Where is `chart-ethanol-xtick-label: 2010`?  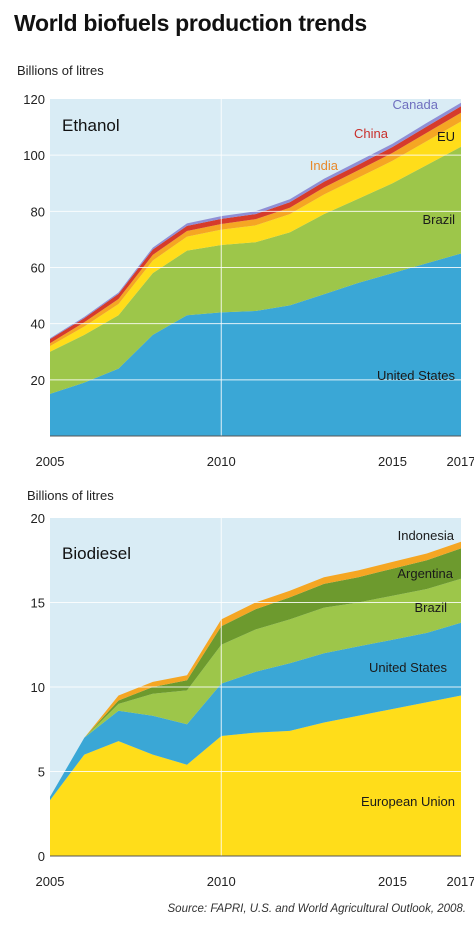 chart-ethanol-xtick-label: 2010 is located at coordinates (221, 461).